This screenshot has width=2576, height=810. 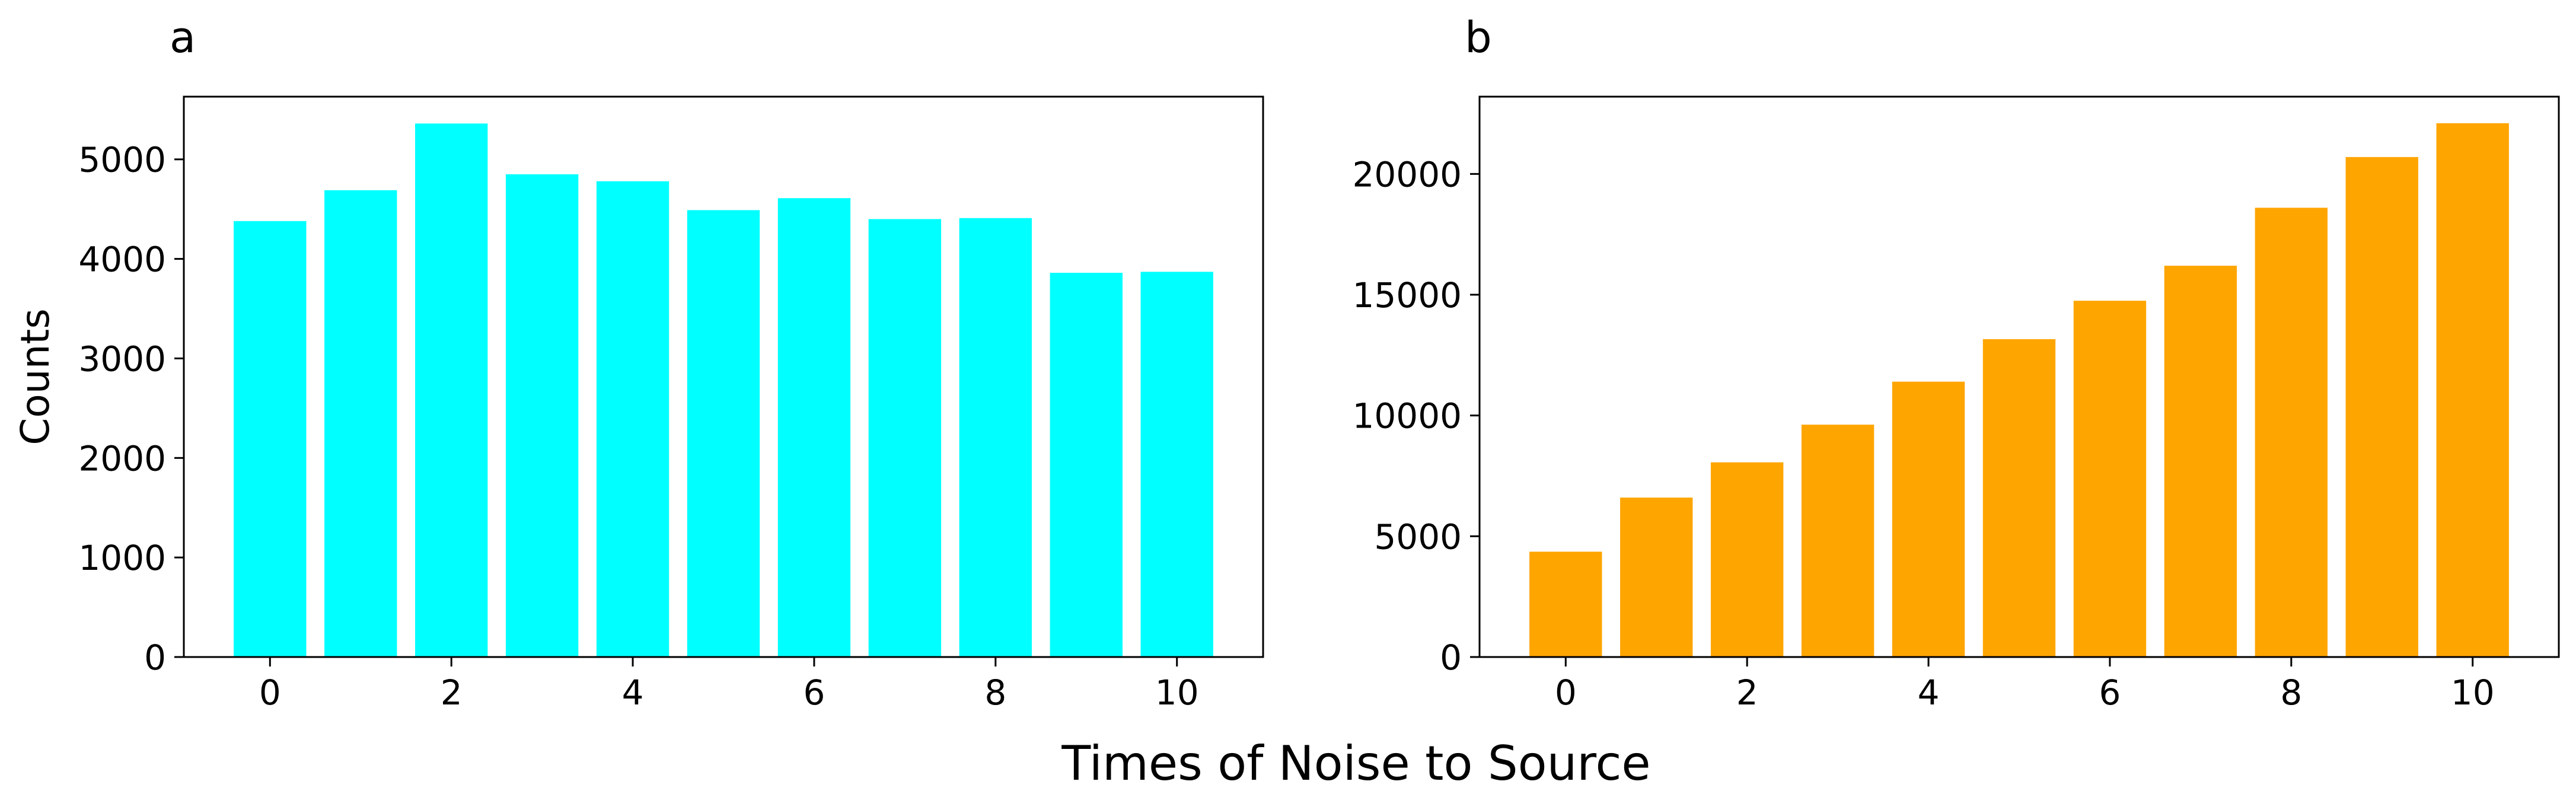 I want to click on y-tick-label: 3000, so click(x=122, y=359).